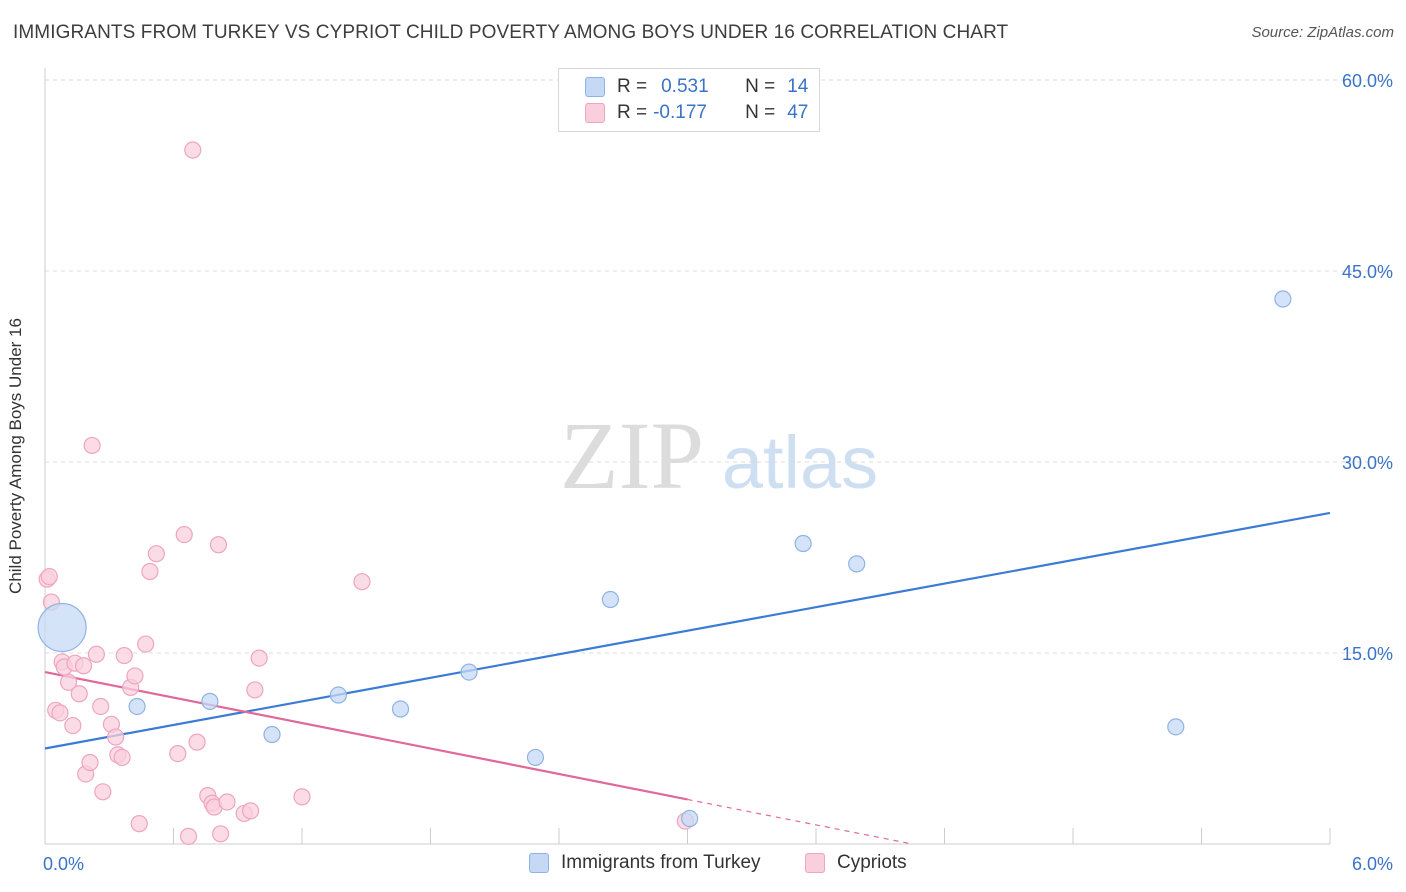 The width and height of the screenshot is (1406, 892). Describe the element at coordinates (661, 862) in the screenshot. I see `bottom-legend-turkey-label: Immigrants from Turkey` at that location.